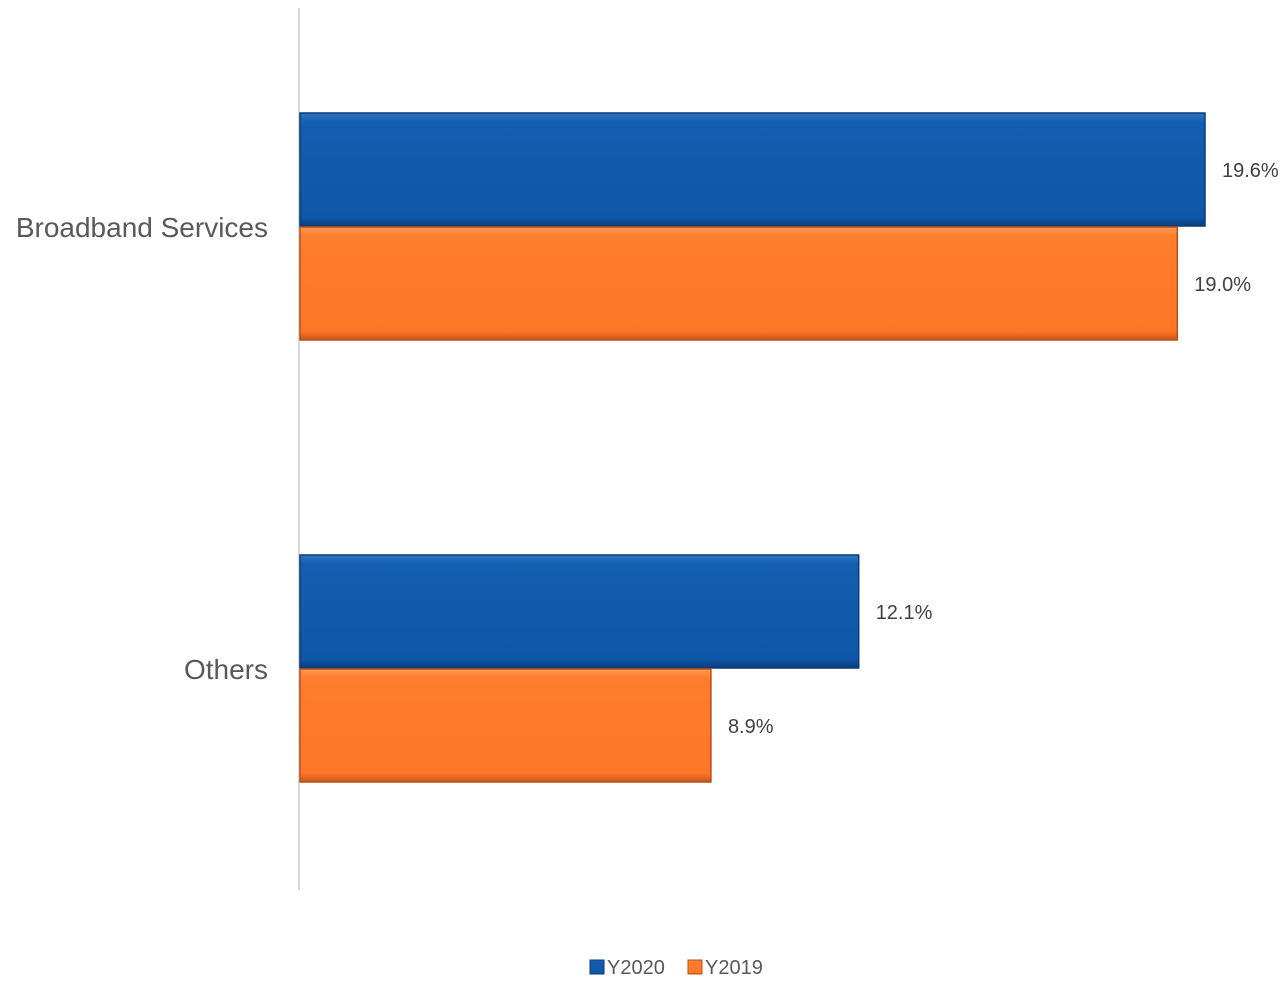  I want to click on data-label-y2019-0: 19.0%, so click(1222, 285).